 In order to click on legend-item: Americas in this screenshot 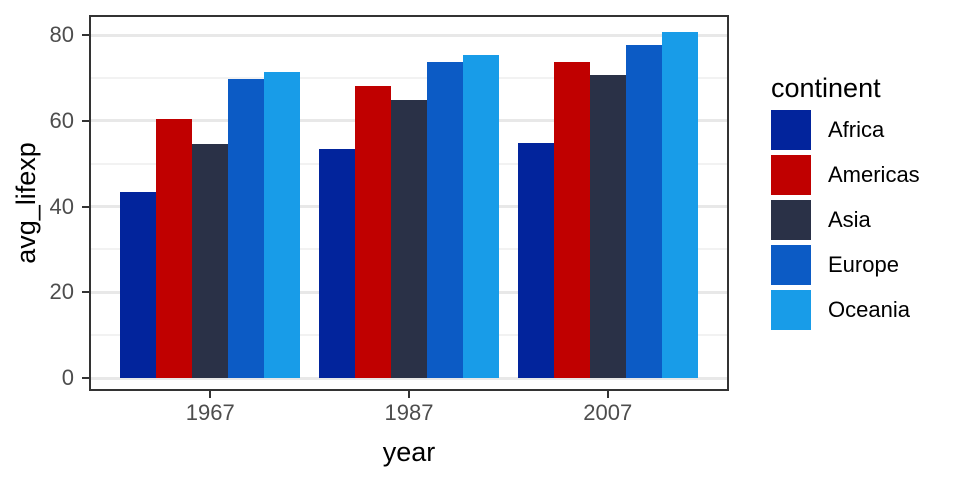, I will do `click(865, 175)`.